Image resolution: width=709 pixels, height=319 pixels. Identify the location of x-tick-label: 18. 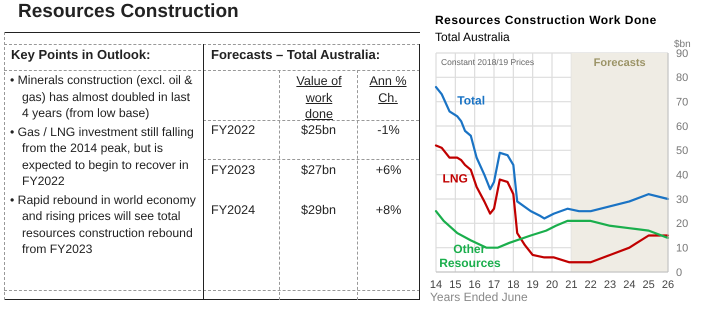
(513, 284).